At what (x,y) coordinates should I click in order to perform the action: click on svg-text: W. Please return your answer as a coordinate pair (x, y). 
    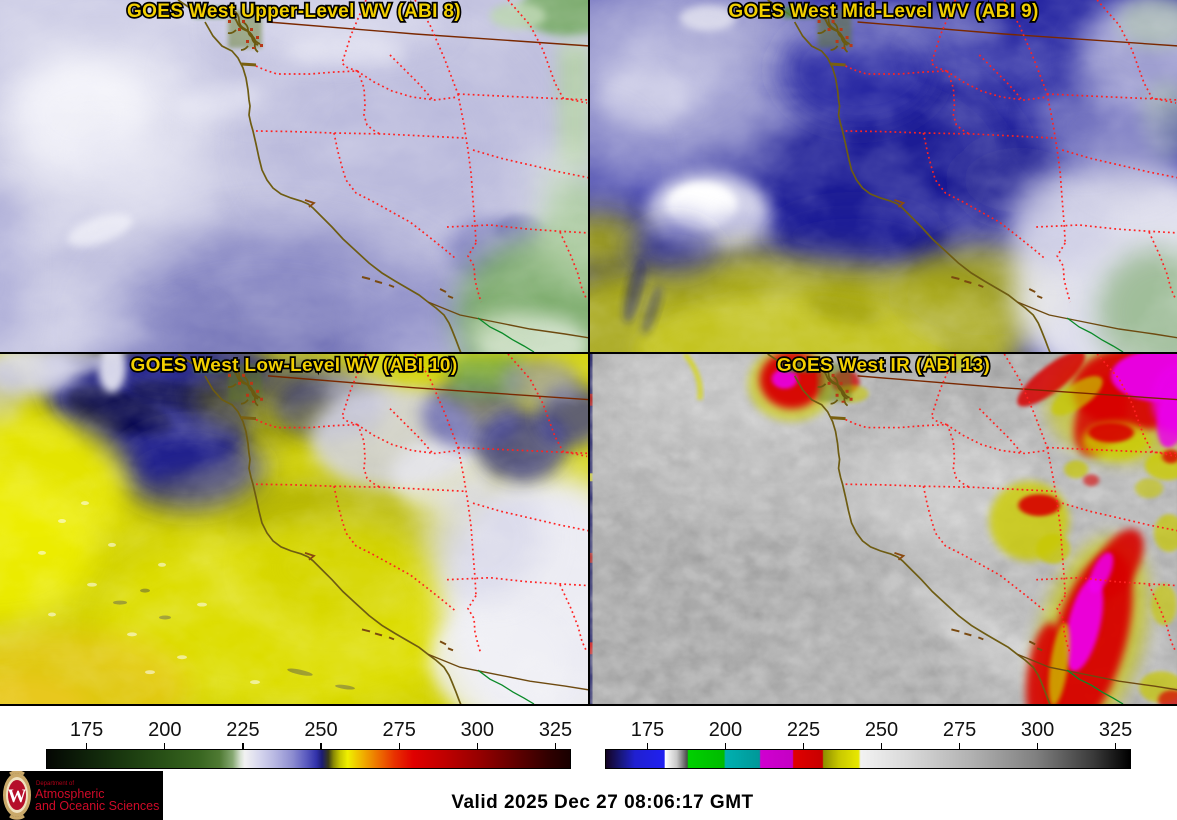
    Looking at the image, I should click on (17, 796).